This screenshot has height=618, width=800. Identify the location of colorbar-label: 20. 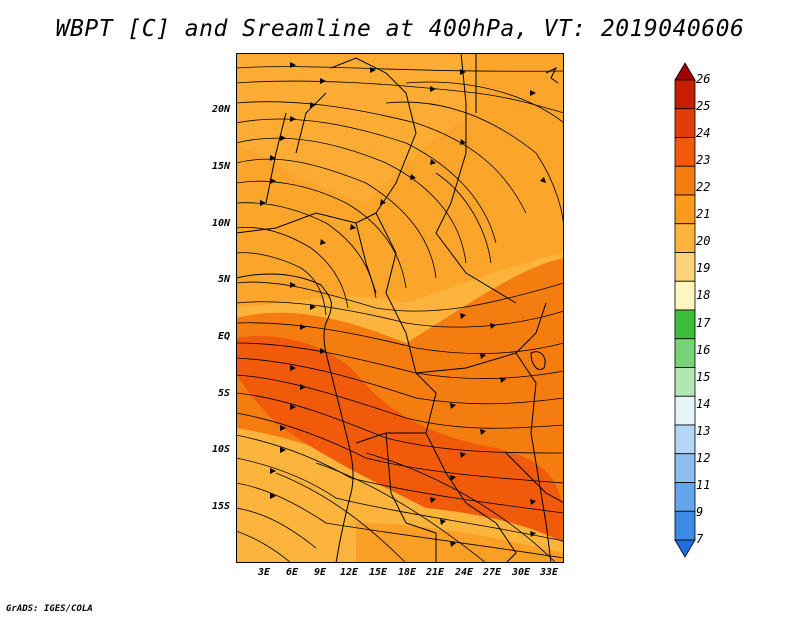
(703, 241).